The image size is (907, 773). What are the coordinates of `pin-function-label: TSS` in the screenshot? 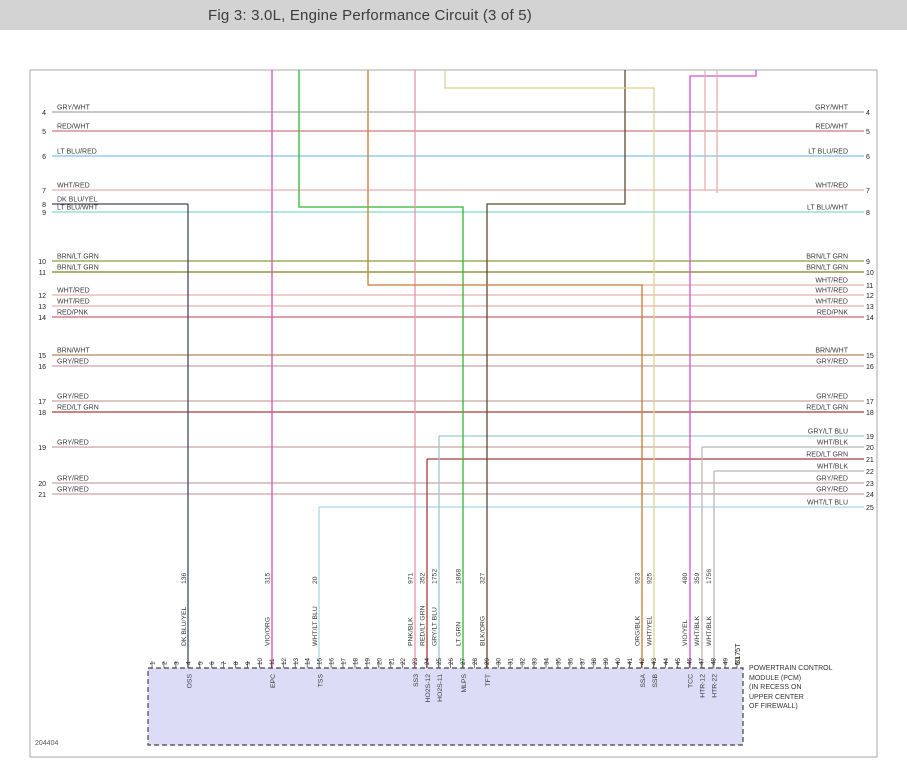 It's located at (321, 681).